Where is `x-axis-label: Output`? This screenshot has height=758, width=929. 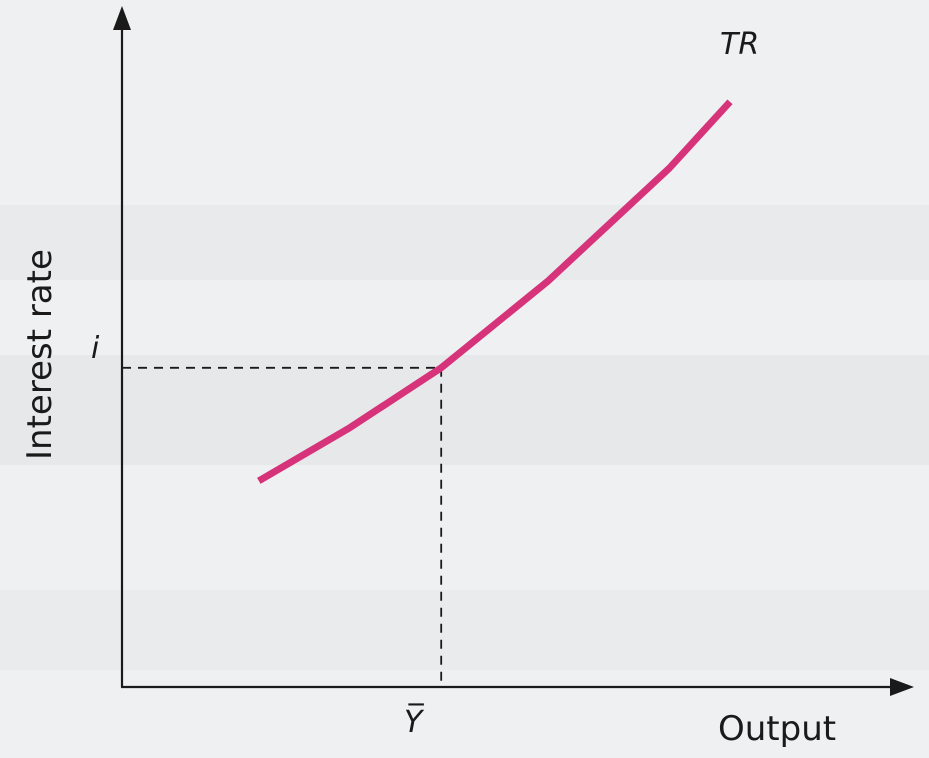 x-axis-label: Output is located at coordinates (777, 729).